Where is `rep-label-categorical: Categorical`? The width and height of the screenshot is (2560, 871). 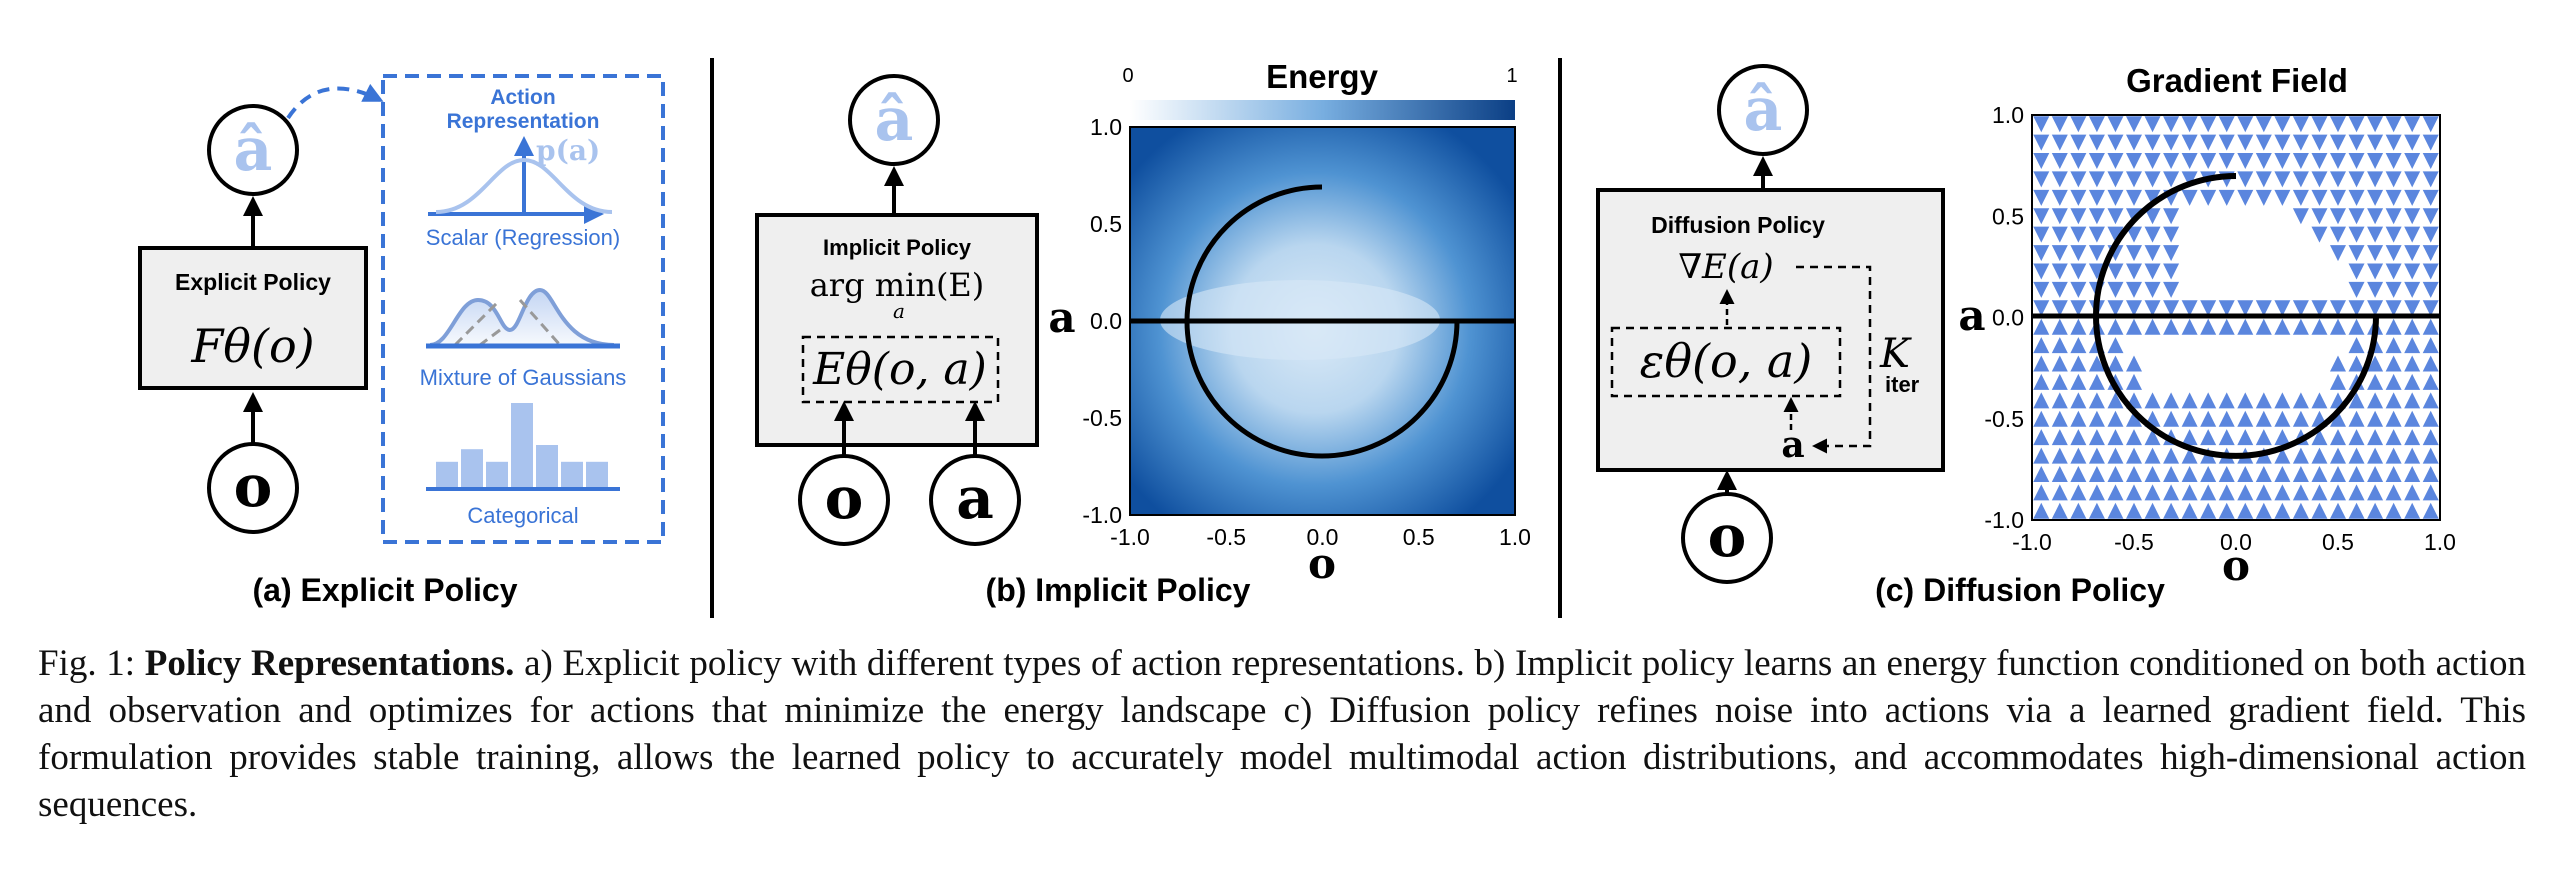 rep-label-categorical: Categorical is located at coordinates (522, 515).